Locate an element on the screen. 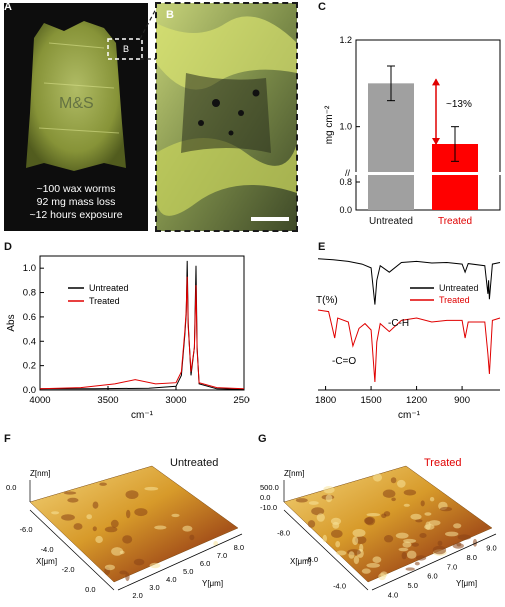 The image size is (505, 607). panel-label-d: D is located at coordinates (8, 247).